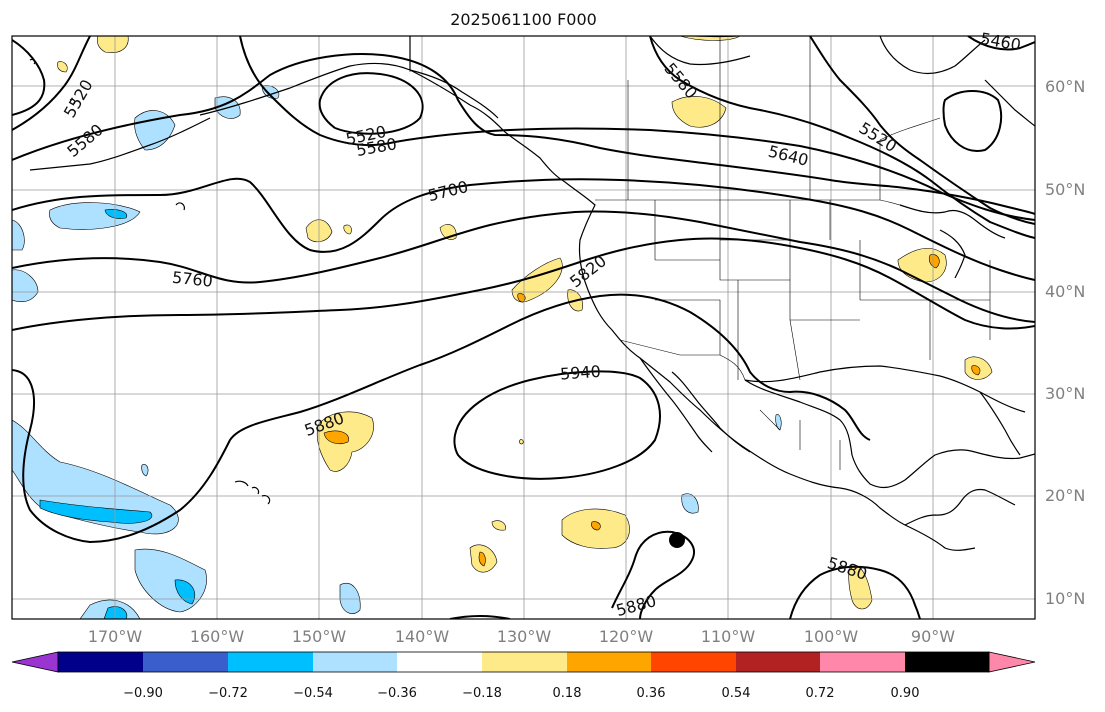 The height and width of the screenshot is (712, 1105). I want to click on colorbar-outline, so click(523, 662).